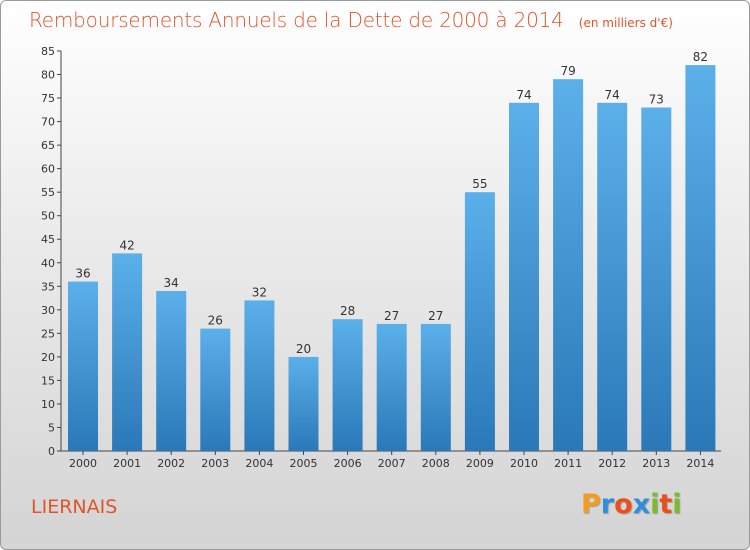 This screenshot has height=550, width=750. What do you see at coordinates (48, 122) in the screenshot?
I see `y-tick-label: 70` at bounding box center [48, 122].